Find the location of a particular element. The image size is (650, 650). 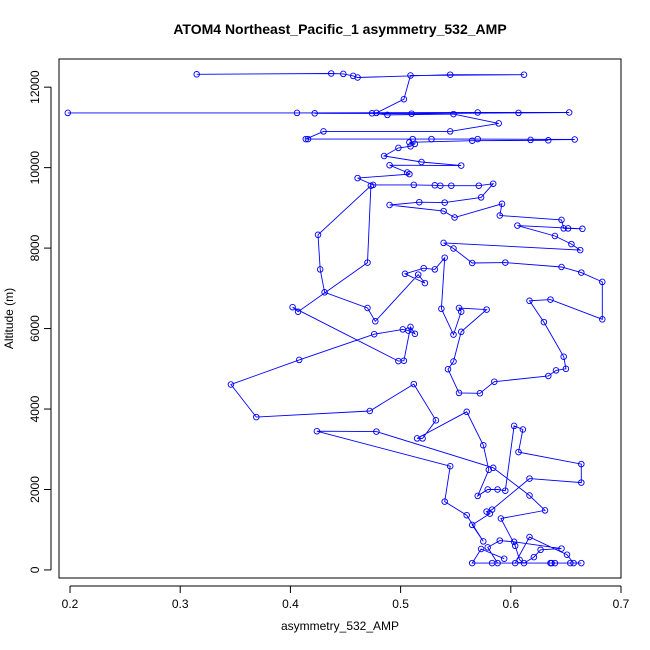

x-tick-label: 0.7 is located at coordinates (621, 604).